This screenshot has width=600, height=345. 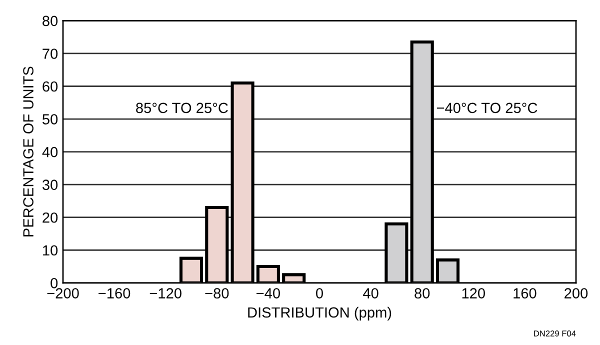 I want to click on x-tick-label: −120, so click(x=166, y=293).